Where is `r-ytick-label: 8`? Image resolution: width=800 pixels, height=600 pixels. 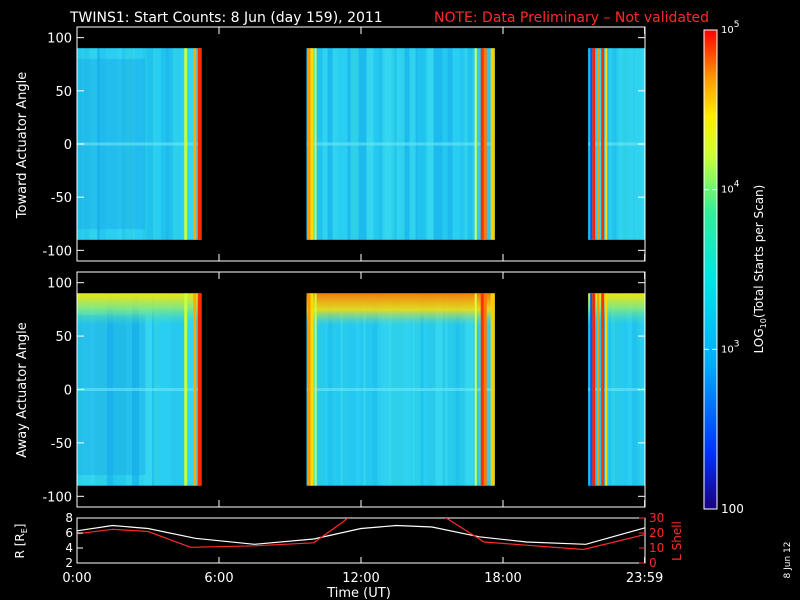 r-ytick-label: 8 is located at coordinates (69, 518).